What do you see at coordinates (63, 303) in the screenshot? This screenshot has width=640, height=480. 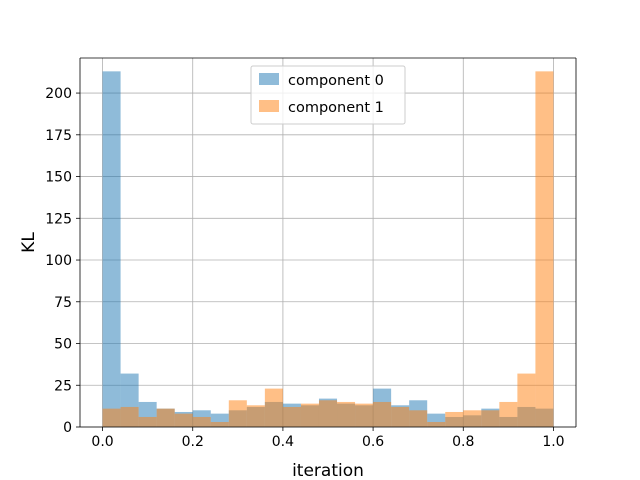 I see `y-tick-label-3: 75` at bounding box center [63, 303].